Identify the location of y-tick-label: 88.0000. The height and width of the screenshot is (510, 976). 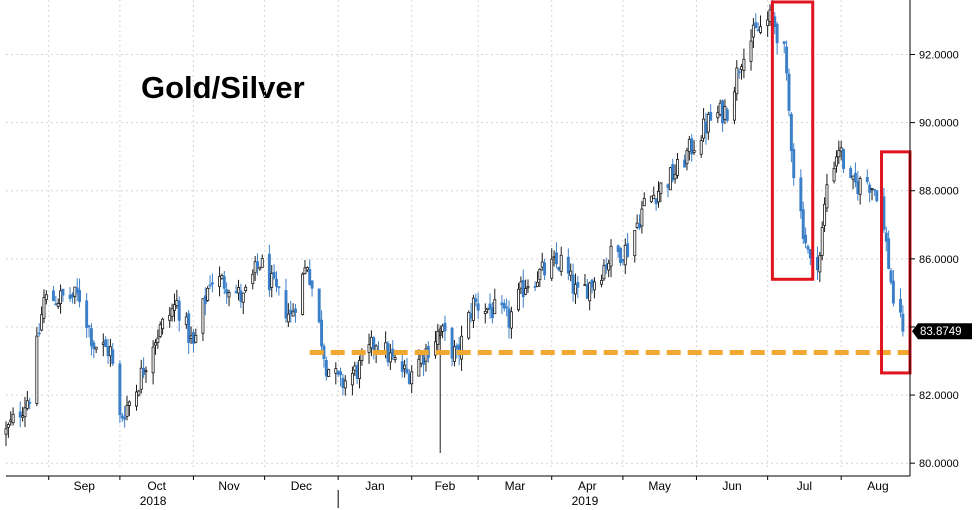
(939, 192).